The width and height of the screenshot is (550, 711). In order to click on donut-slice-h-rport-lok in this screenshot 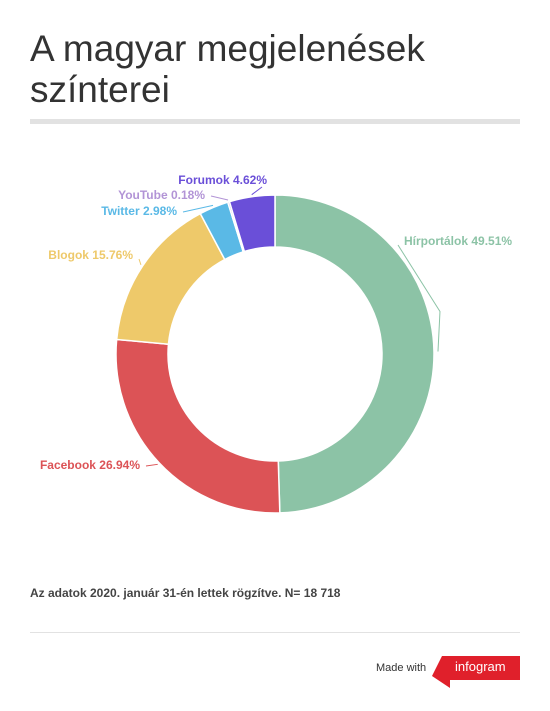, I will do `click(354, 354)`.